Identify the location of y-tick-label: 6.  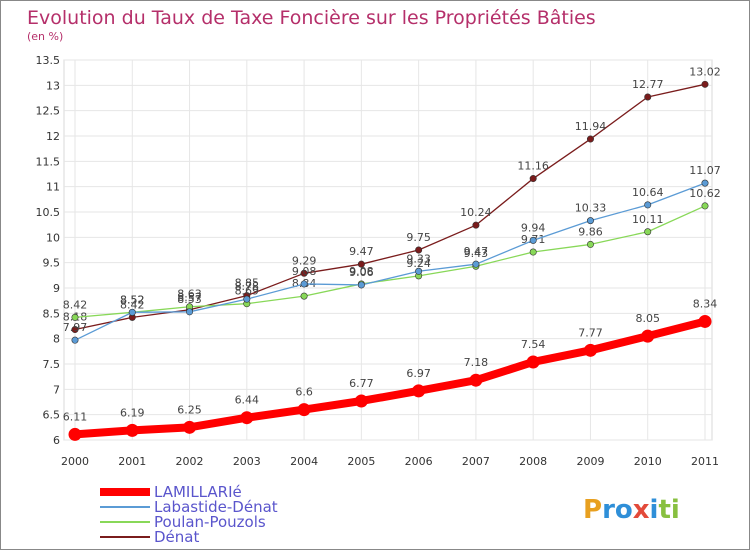
(56, 440).